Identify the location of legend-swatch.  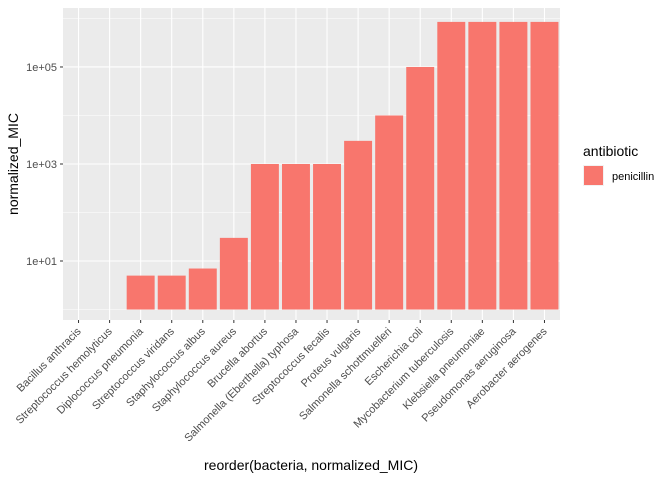
(593, 175).